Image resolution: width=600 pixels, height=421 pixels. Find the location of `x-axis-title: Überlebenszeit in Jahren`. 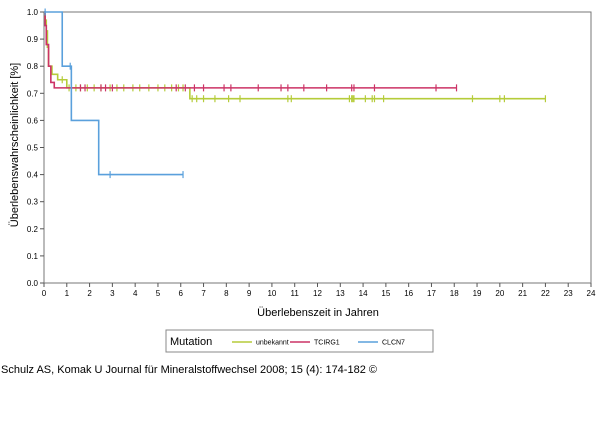

x-axis-title: Überlebenszeit in Jahren is located at coordinates (318, 313).